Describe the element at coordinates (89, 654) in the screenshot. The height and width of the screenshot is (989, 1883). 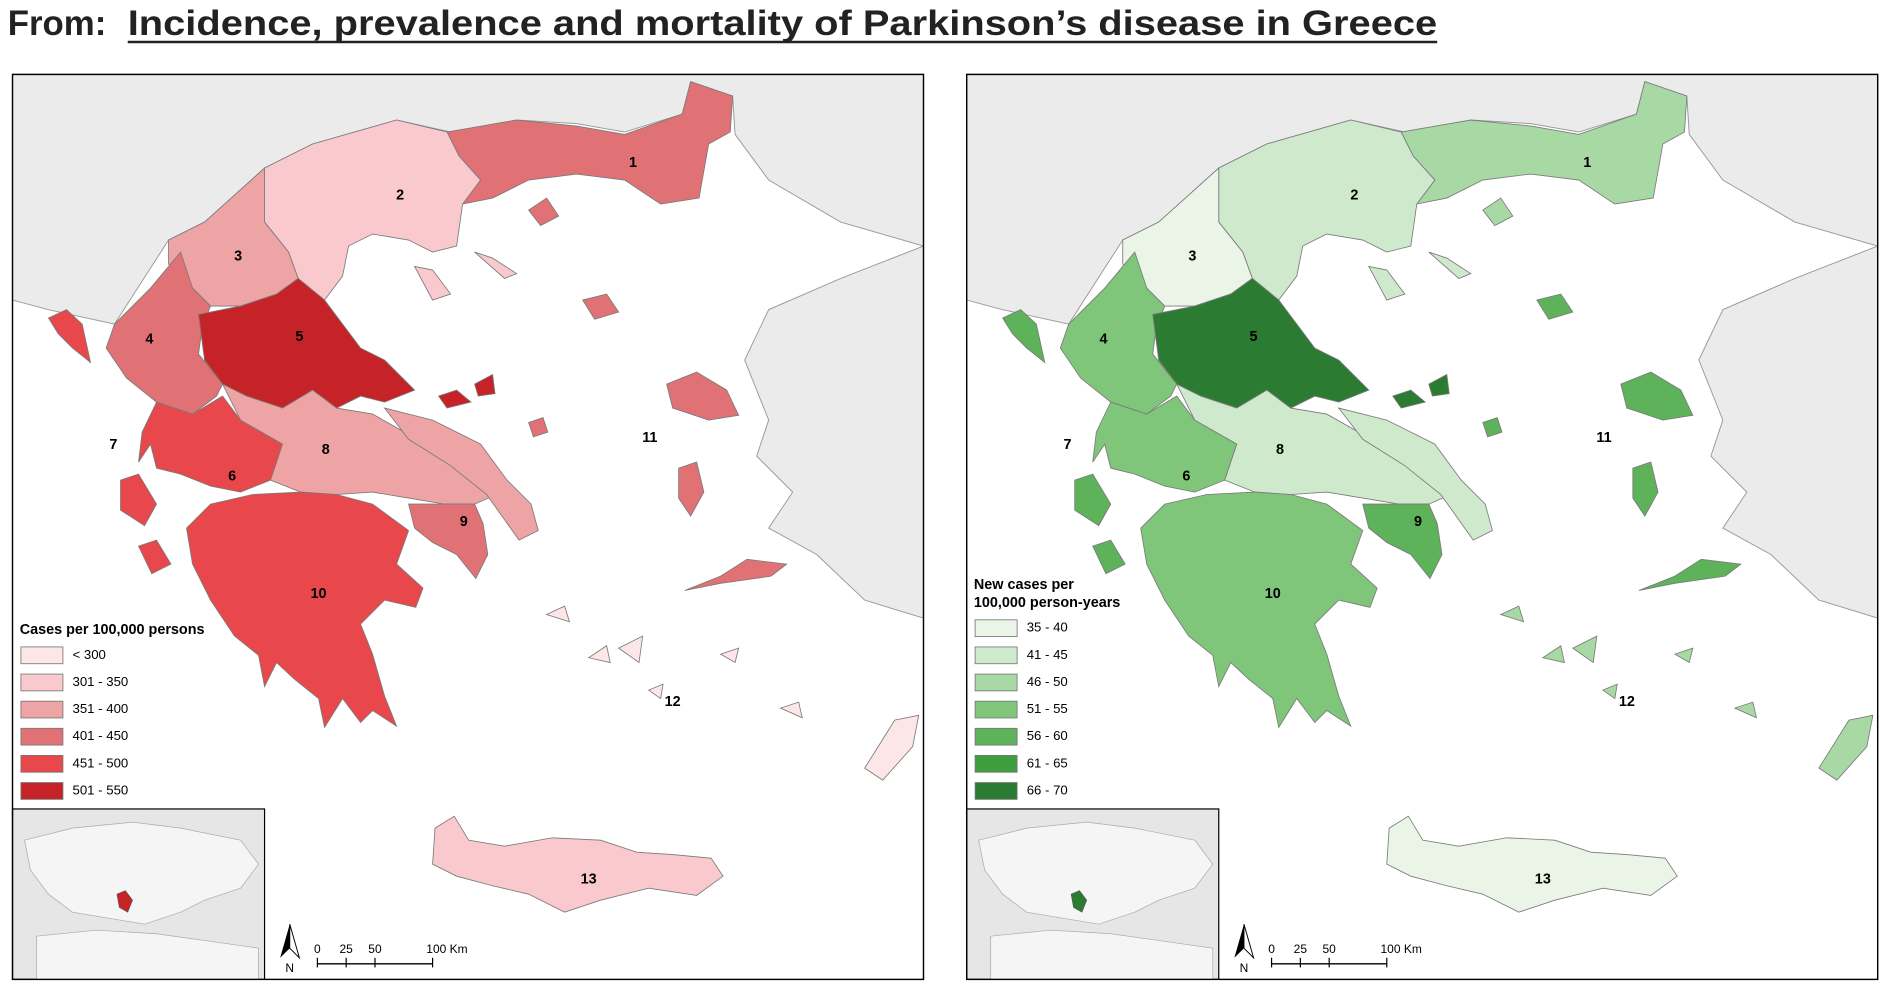
I see `legend-label: < 300` at that location.